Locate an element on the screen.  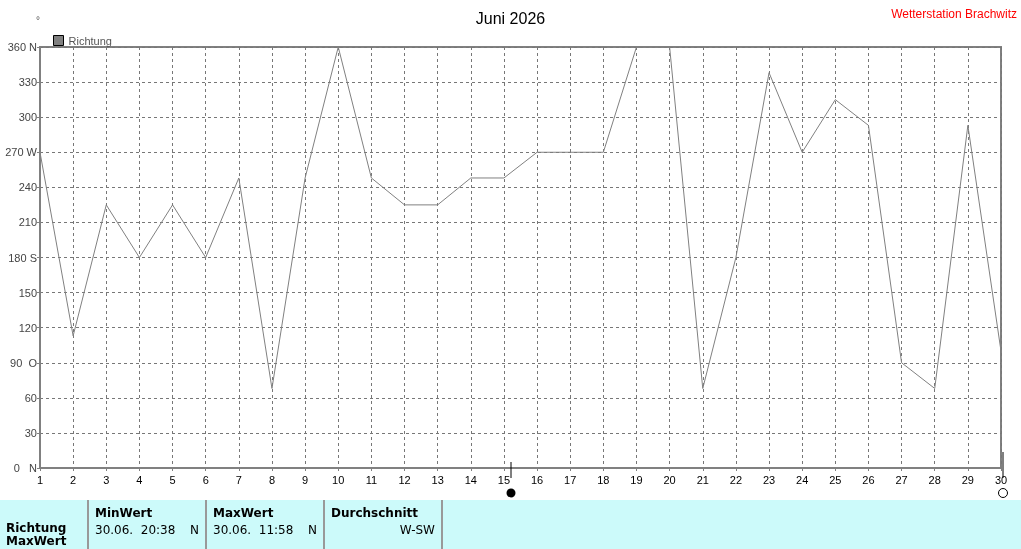
x-tick-label: 10 is located at coordinates (338, 479).